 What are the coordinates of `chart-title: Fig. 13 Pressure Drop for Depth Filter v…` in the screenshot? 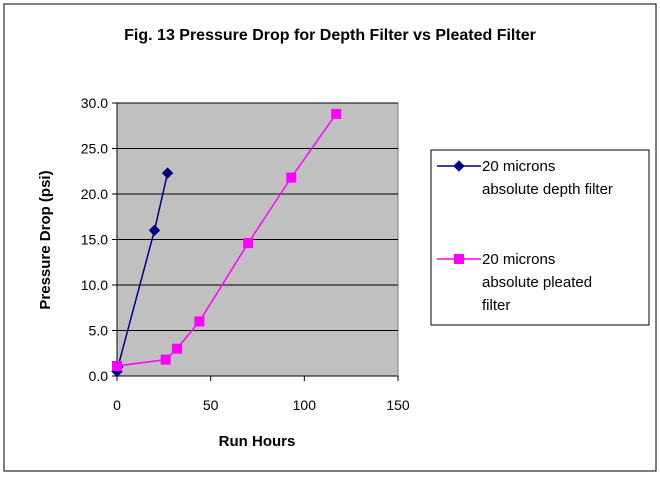 It's located at (330, 35).